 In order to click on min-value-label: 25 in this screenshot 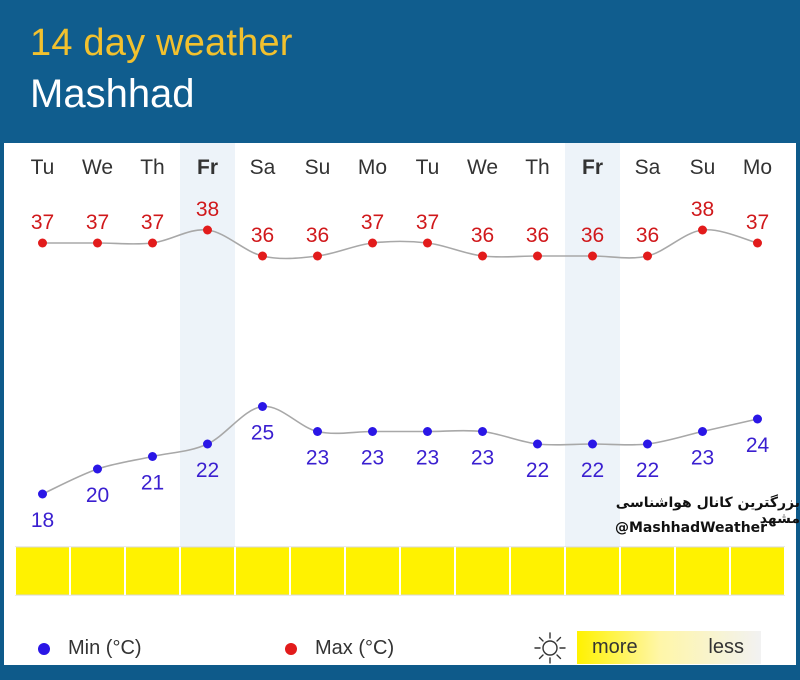, I will do `click(262, 433)`.